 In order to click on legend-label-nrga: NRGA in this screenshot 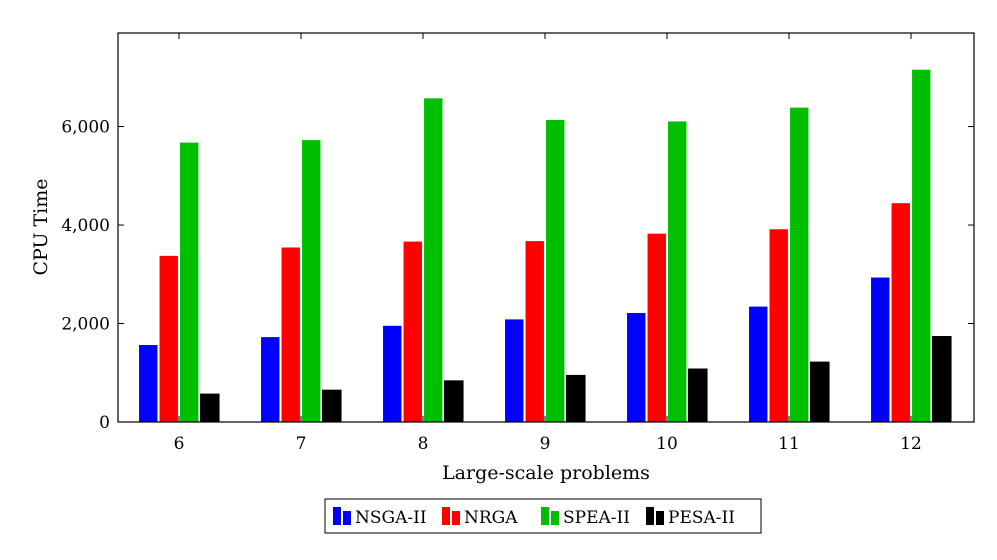, I will do `click(491, 518)`.